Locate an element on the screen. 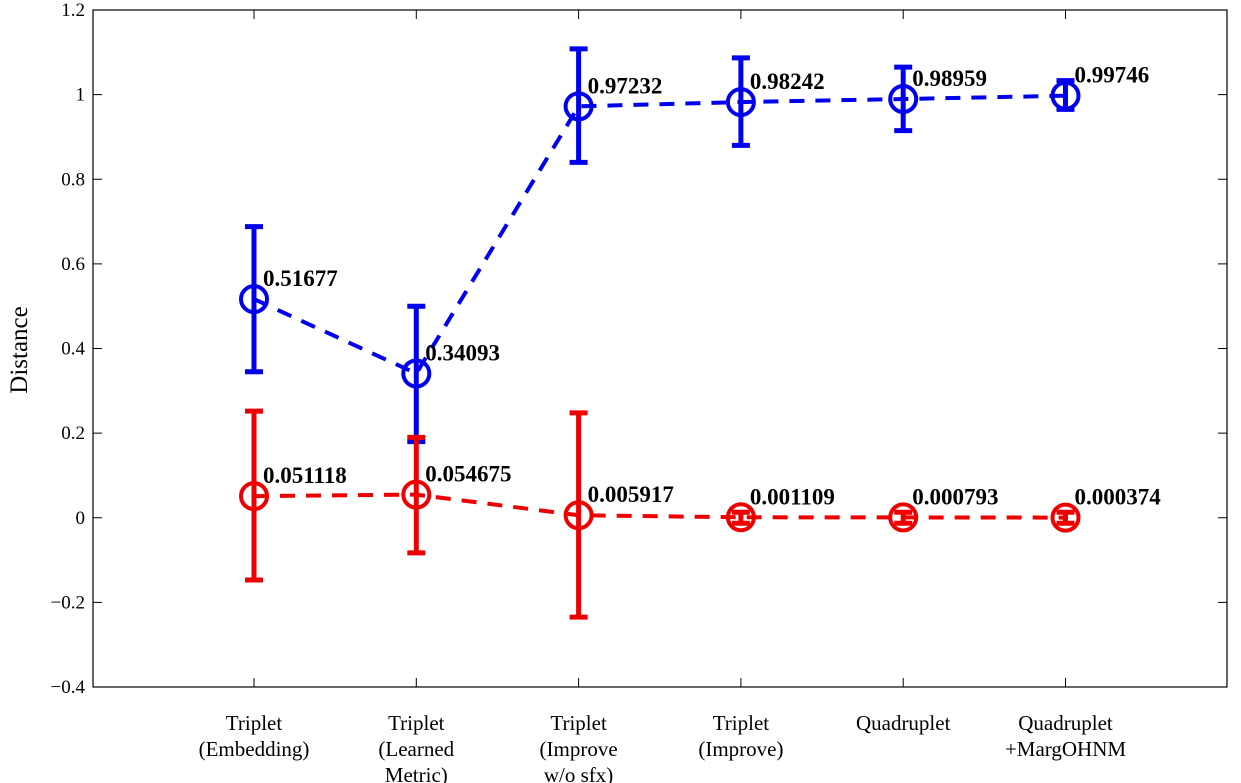  y-tick-label: 0.4 is located at coordinates (73, 349).